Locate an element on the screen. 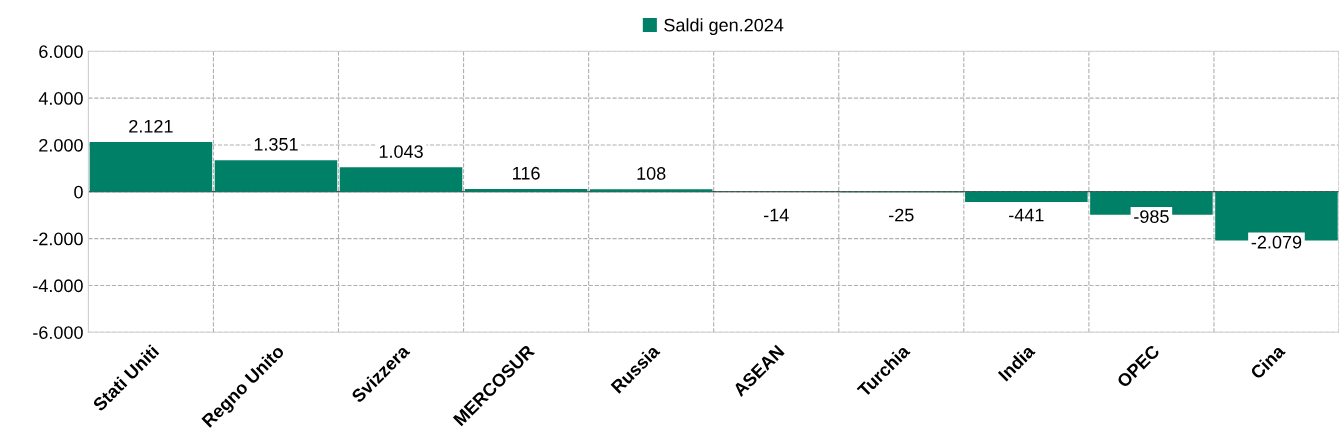  text: -2.079 is located at coordinates (1276, 242).